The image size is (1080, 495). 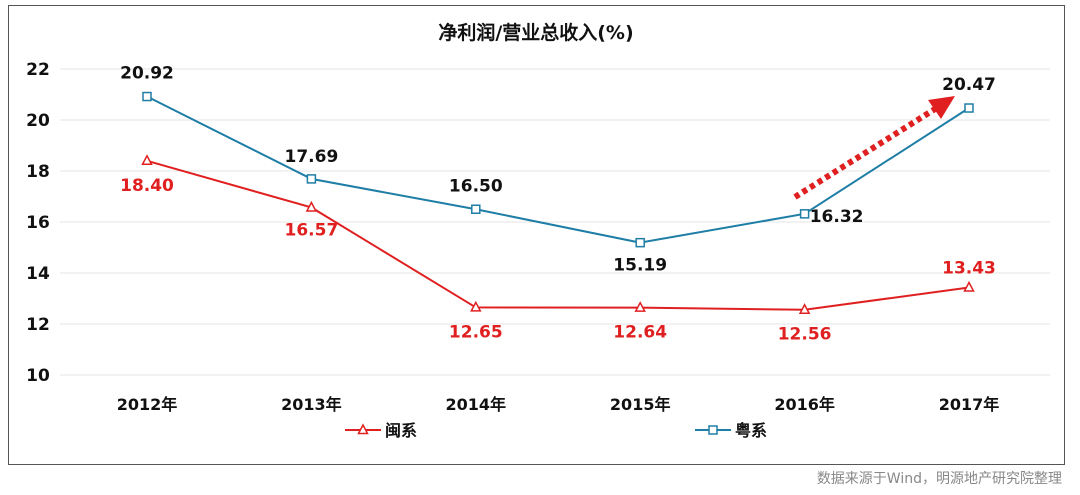 What do you see at coordinates (640, 333) in the screenshot?
I see `data-label: 12.64` at bounding box center [640, 333].